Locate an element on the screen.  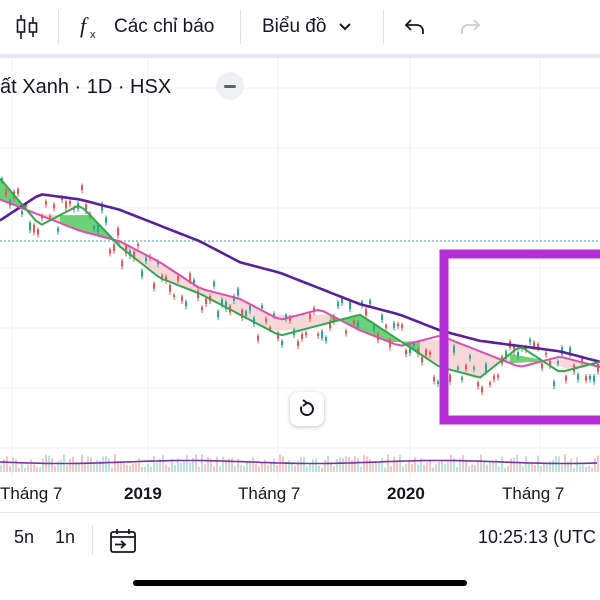
bottom-bar: 5n 1n 10:25:13 (UTC is located at coordinates (300, 540).